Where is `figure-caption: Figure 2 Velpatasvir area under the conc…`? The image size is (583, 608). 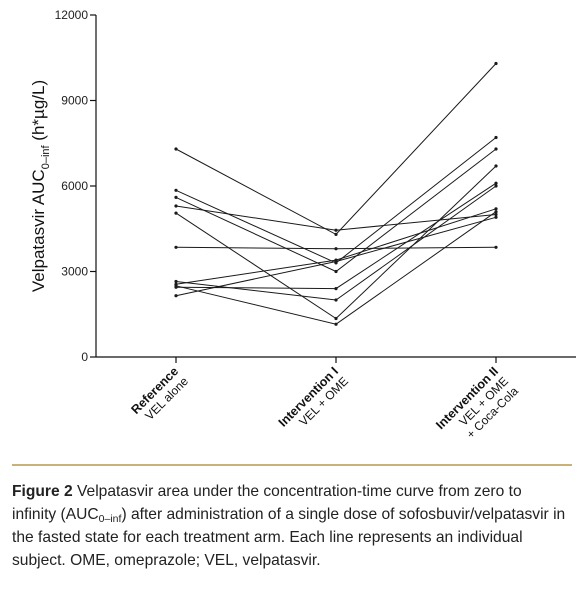
figure-caption: Figure 2 Velpatasvir area under the conc… is located at coordinates (290, 526).